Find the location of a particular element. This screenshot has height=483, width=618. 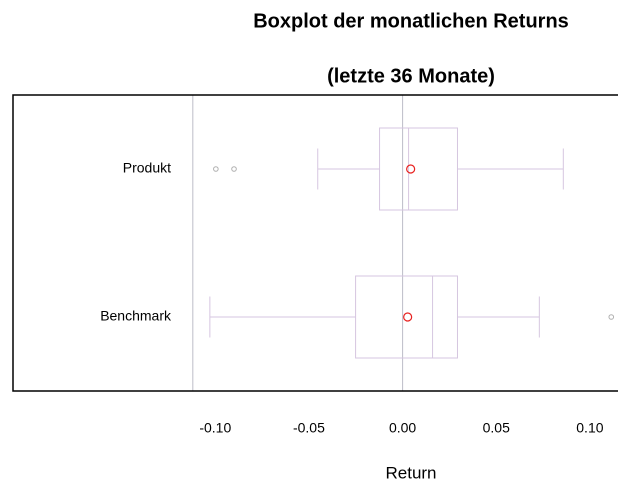

x-tick-label: 0.05 is located at coordinates (496, 428).